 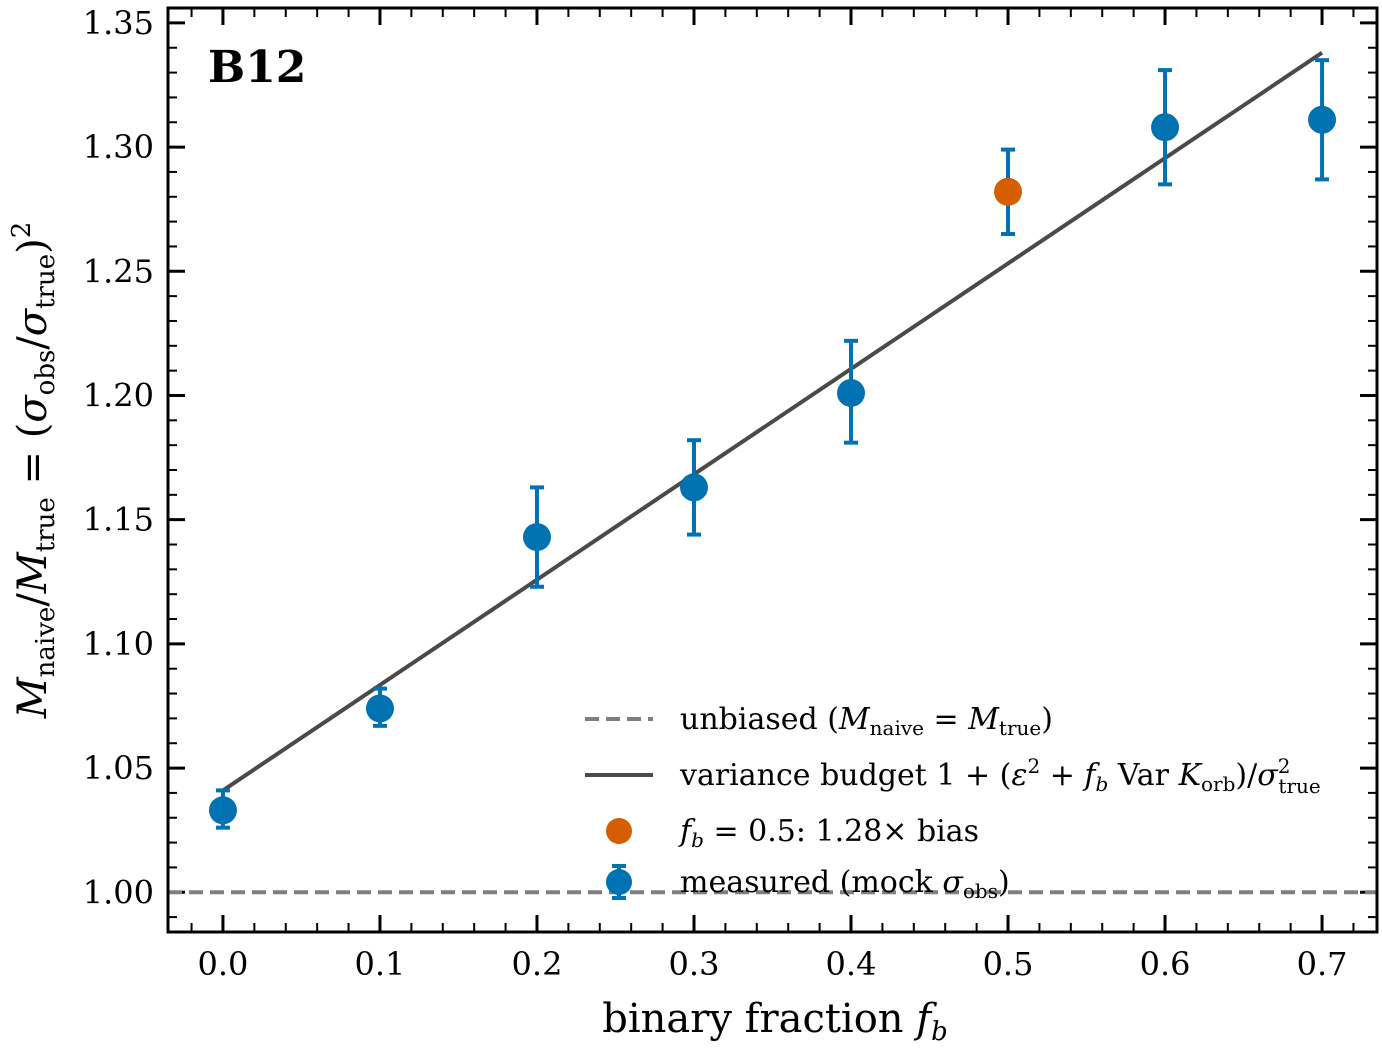 What do you see at coordinates (46, 281) in the screenshot?
I see `y-title-s4: true` at bounding box center [46, 281].